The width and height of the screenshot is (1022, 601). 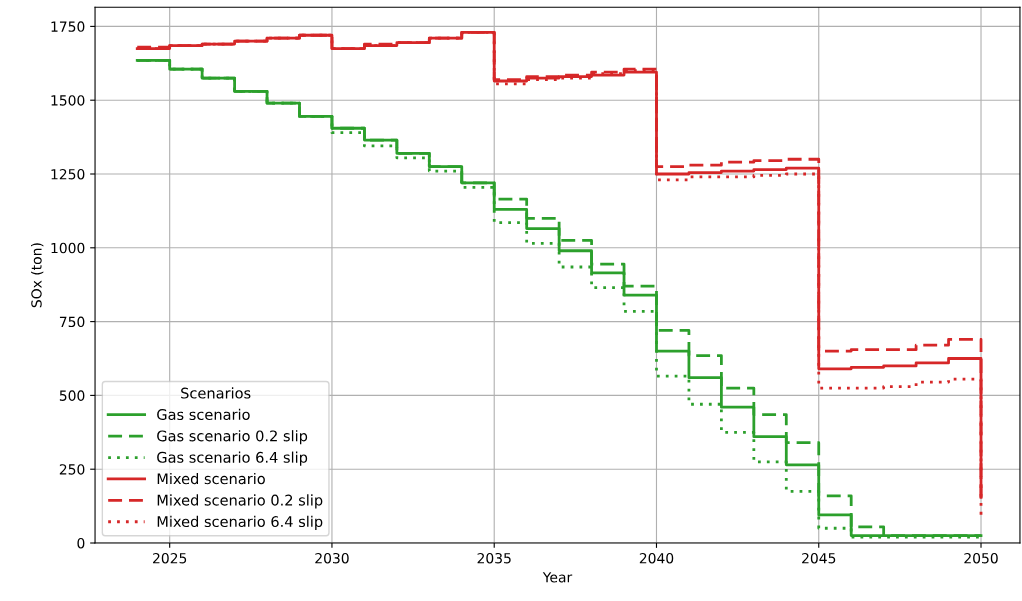 I want to click on y-tick-label: 1000, so click(x=68, y=248).